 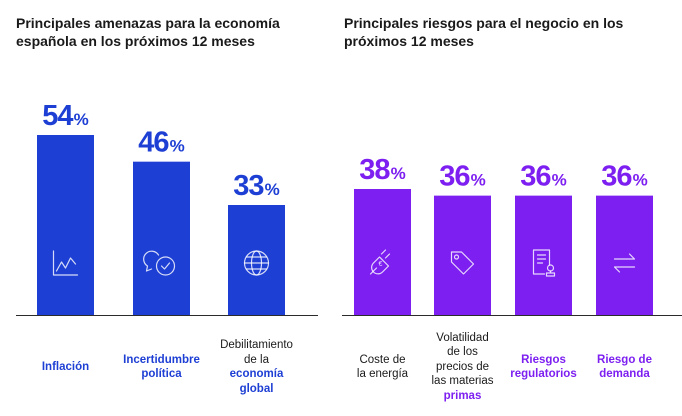 I want to click on threat-value-label: 33%, so click(x=256, y=186).